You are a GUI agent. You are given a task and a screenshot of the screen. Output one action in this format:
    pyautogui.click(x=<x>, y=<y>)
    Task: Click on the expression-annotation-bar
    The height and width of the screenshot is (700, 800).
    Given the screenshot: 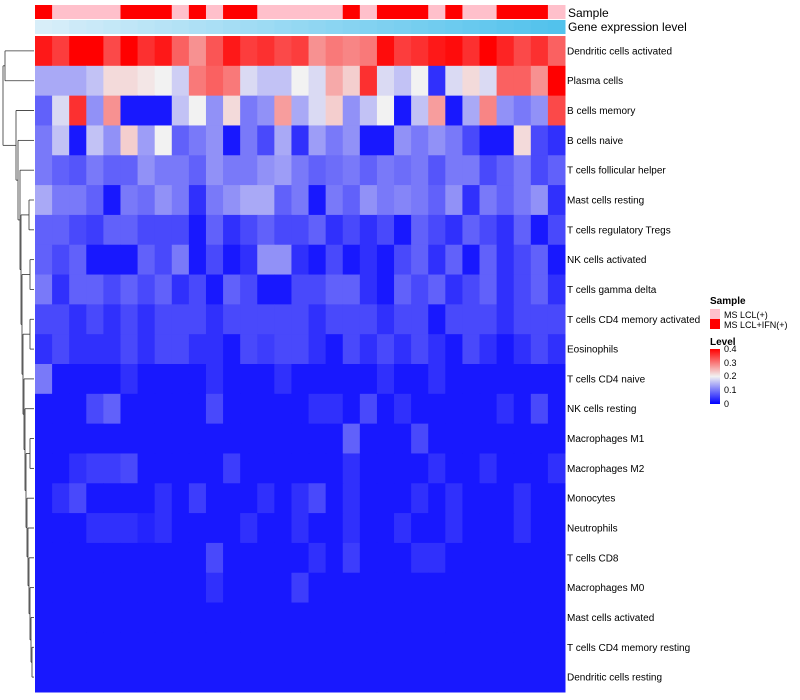 What is the action you would take?
    pyautogui.click(x=300, y=27)
    